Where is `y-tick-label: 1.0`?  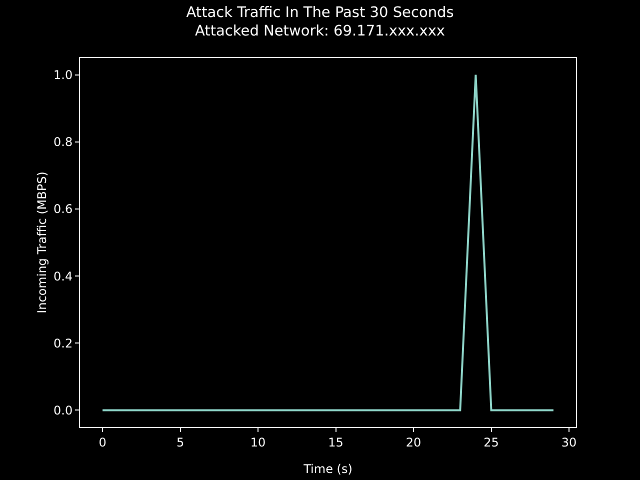
y-tick-label: 1.0 is located at coordinates (63, 75).